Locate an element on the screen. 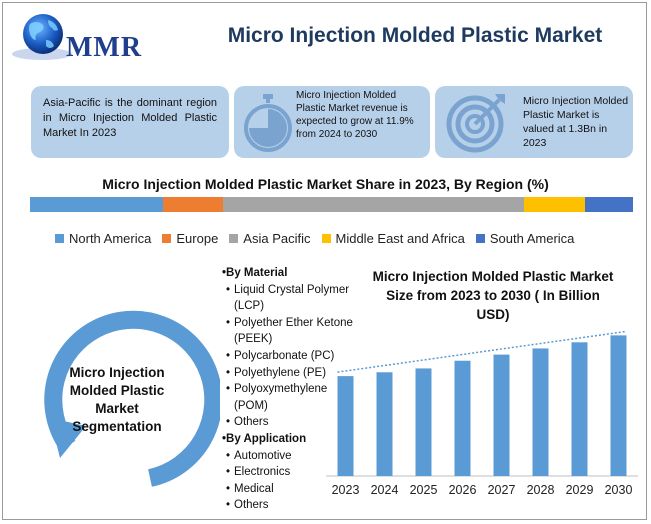 This screenshot has width=651, height=524. legend-item: Asia Pacific is located at coordinates (270, 238).